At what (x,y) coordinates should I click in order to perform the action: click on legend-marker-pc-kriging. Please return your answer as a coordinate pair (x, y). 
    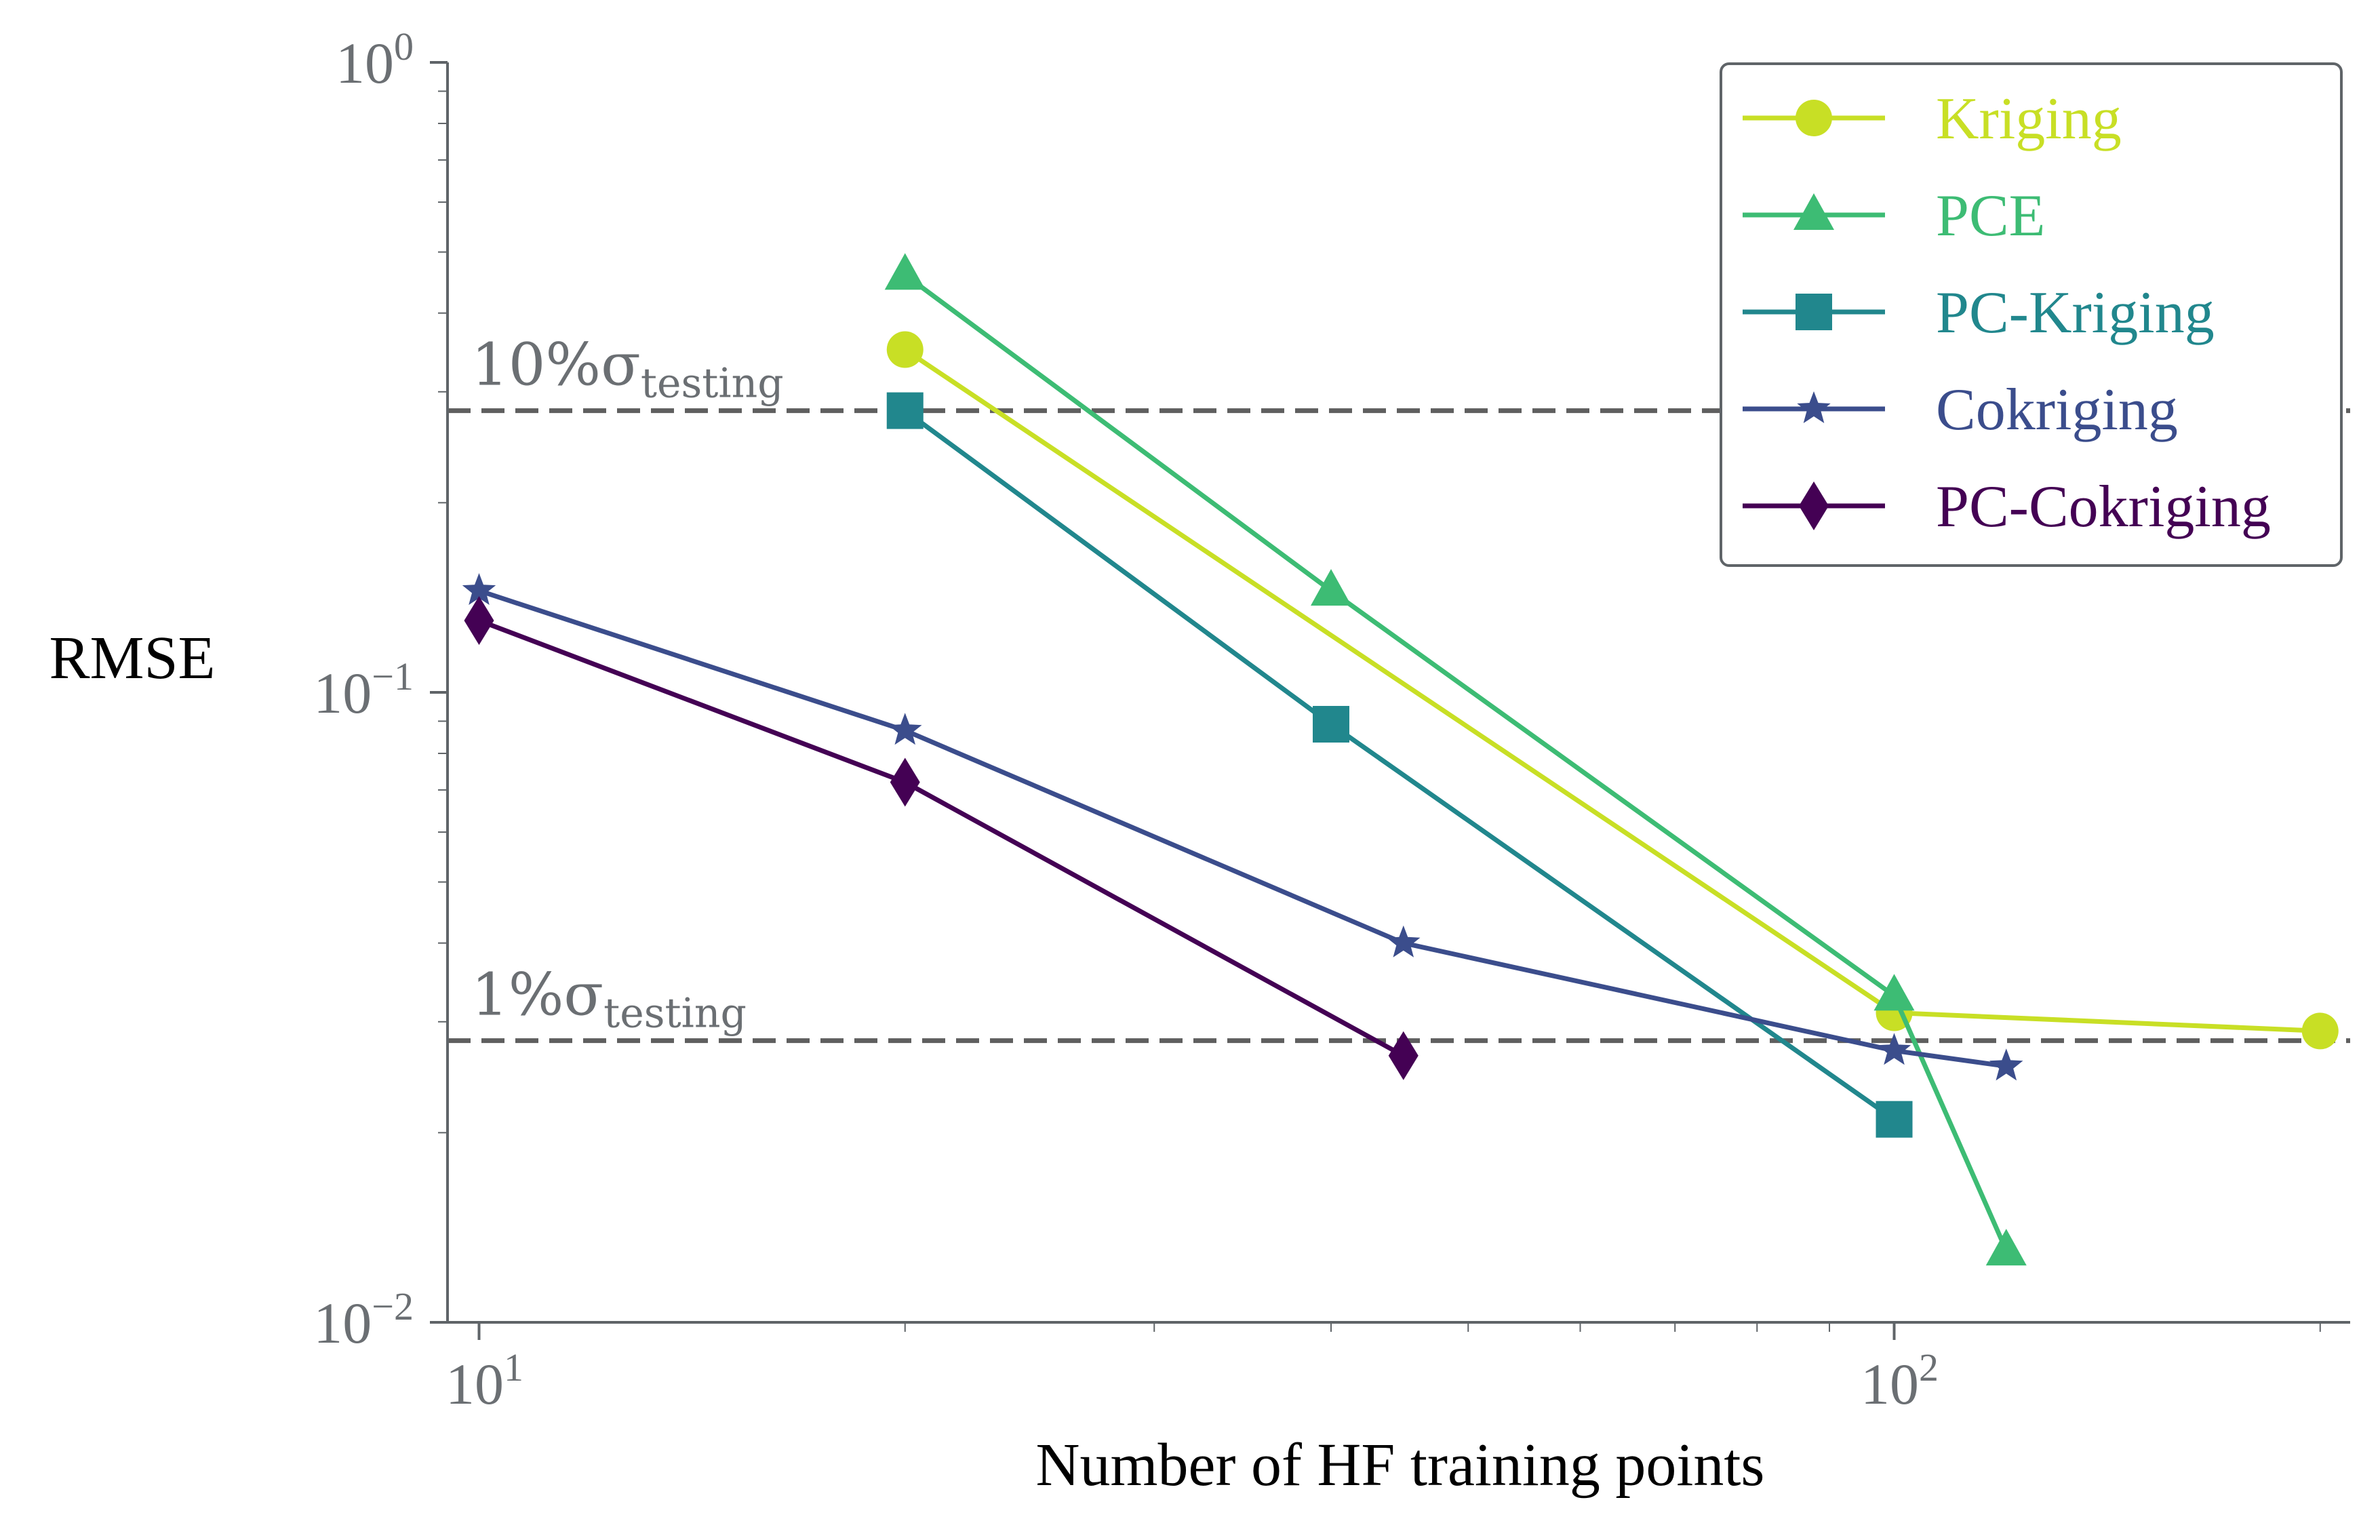
    Looking at the image, I should click on (1814, 312).